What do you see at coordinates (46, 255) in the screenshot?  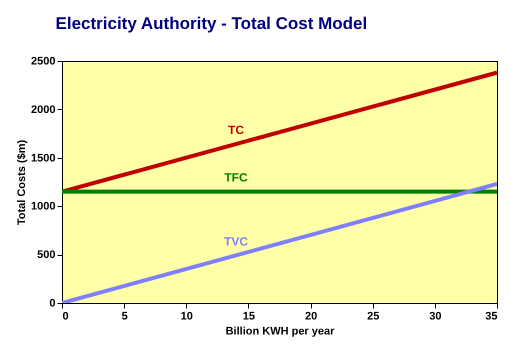 I see `y-tick-label: 500` at bounding box center [46, 255].